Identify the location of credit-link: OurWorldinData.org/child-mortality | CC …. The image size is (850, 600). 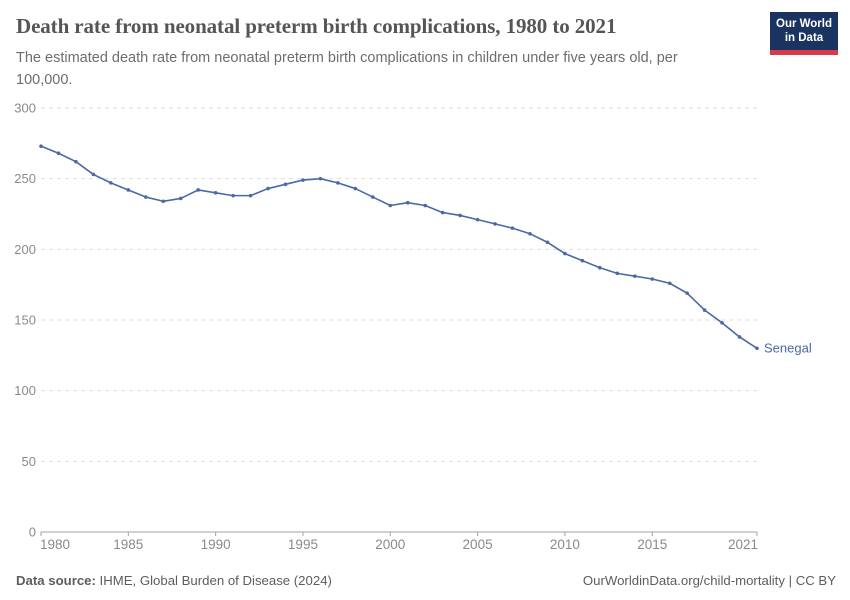
(709, 580).